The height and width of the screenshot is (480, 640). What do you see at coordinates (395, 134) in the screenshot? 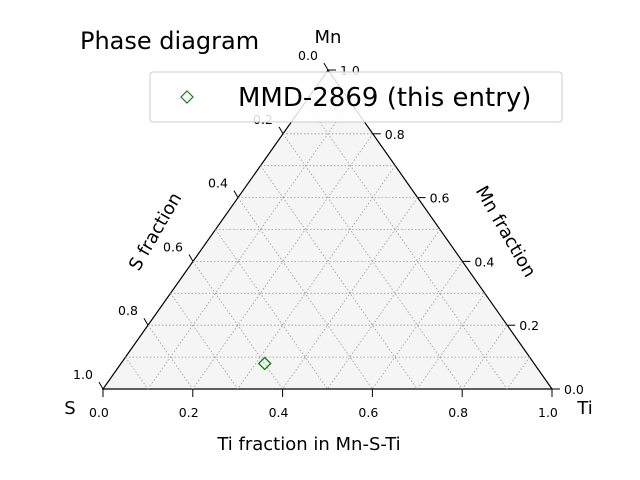
I see `right-tick-label: 0.8` at bounding box center [395, 134].